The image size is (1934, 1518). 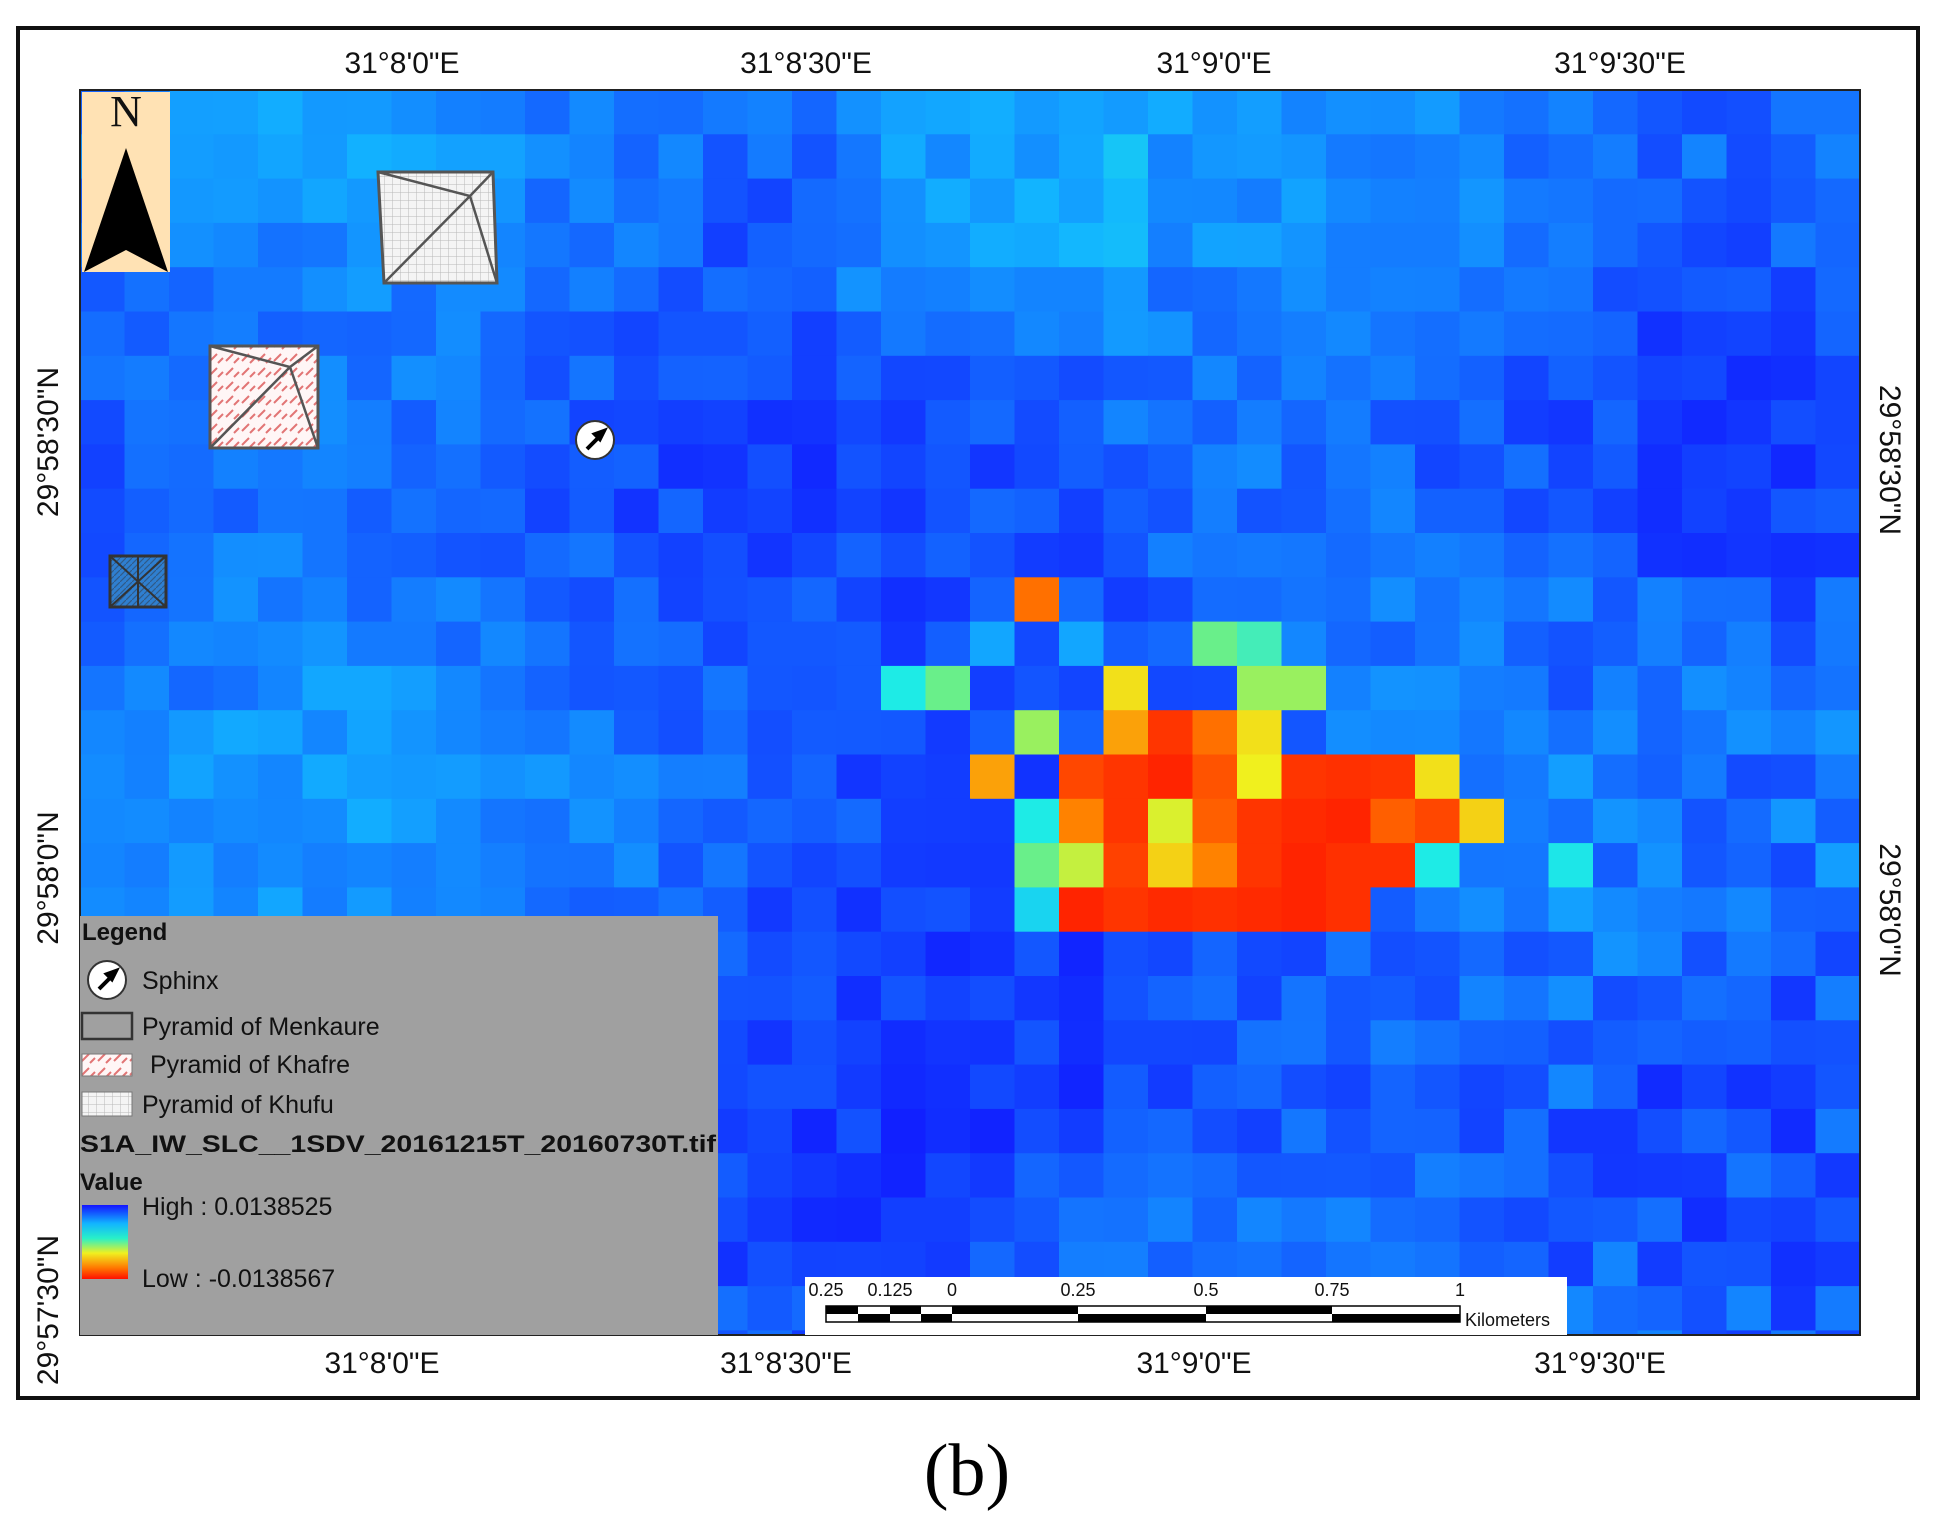 What do you see at coordinates (250, 1065) in the screenshot?
I see `svg-text: Pyramid of Khafre` at bounding box center [250, 1065].